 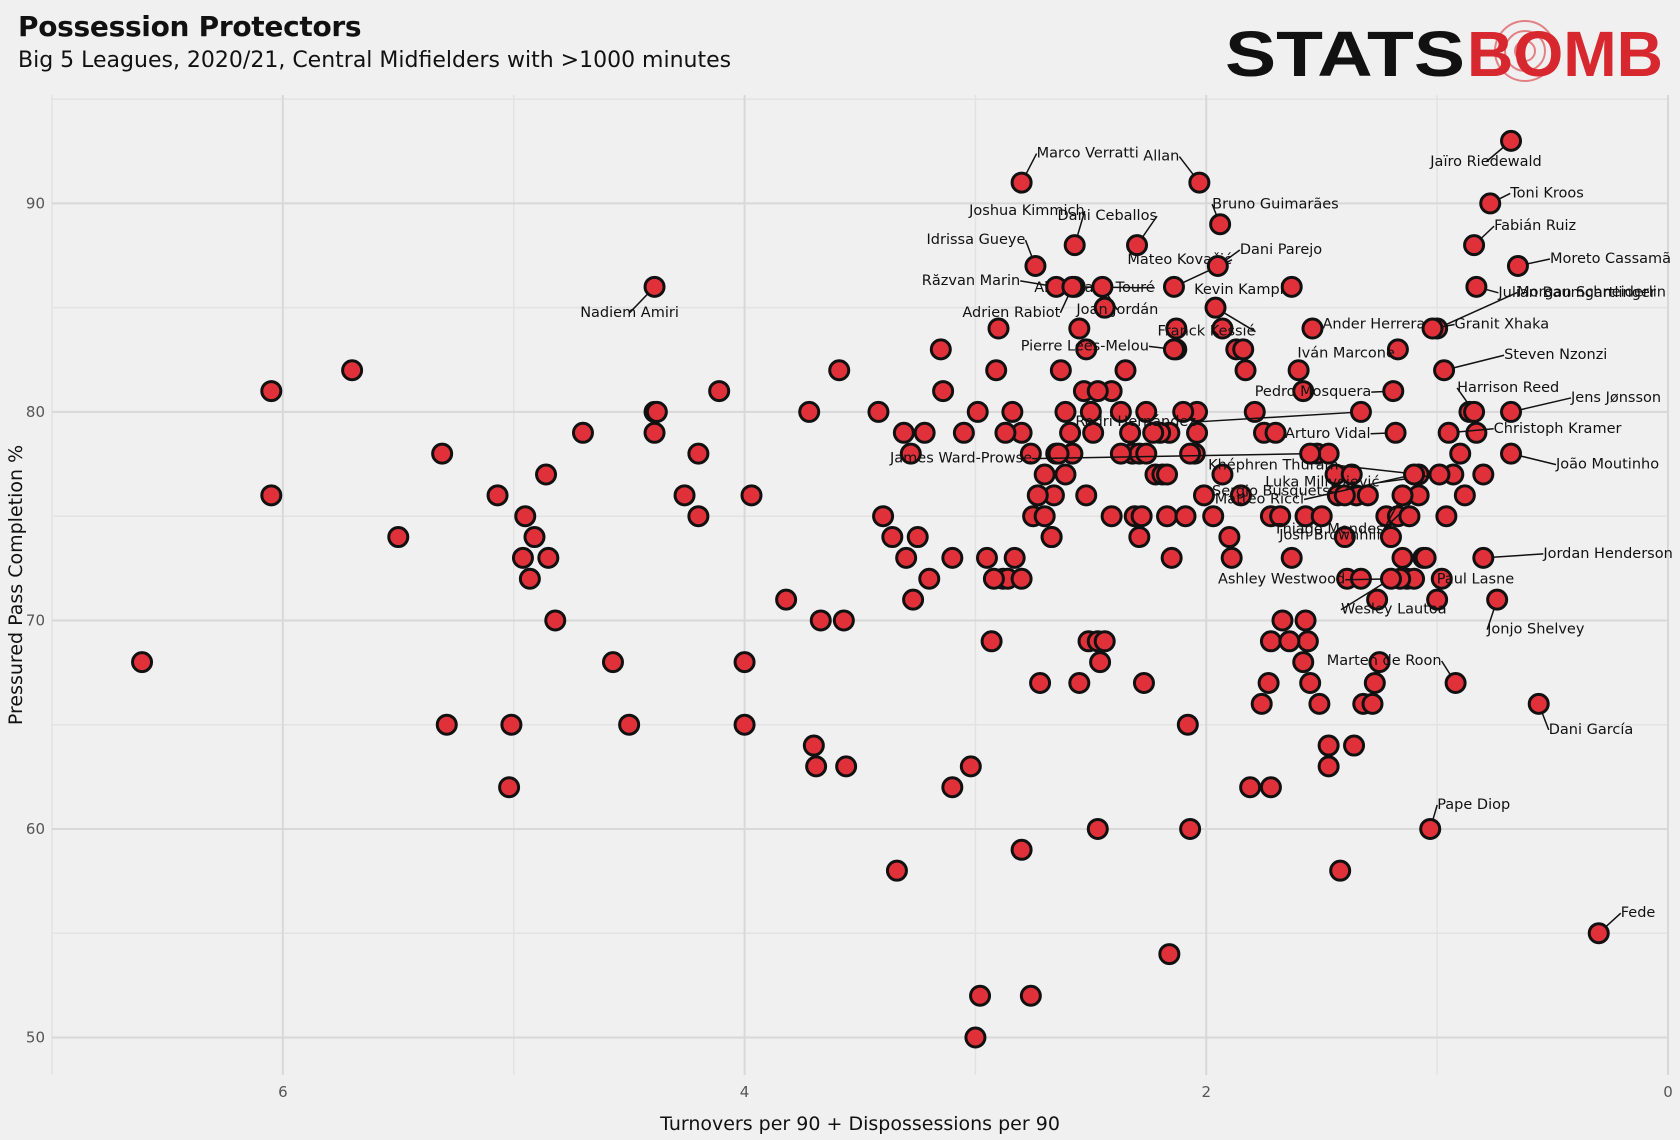 What do you see at coordinates (1477, 310) in the screenshot?
I see `label-leader-line` at bounding box center [1477, 310].